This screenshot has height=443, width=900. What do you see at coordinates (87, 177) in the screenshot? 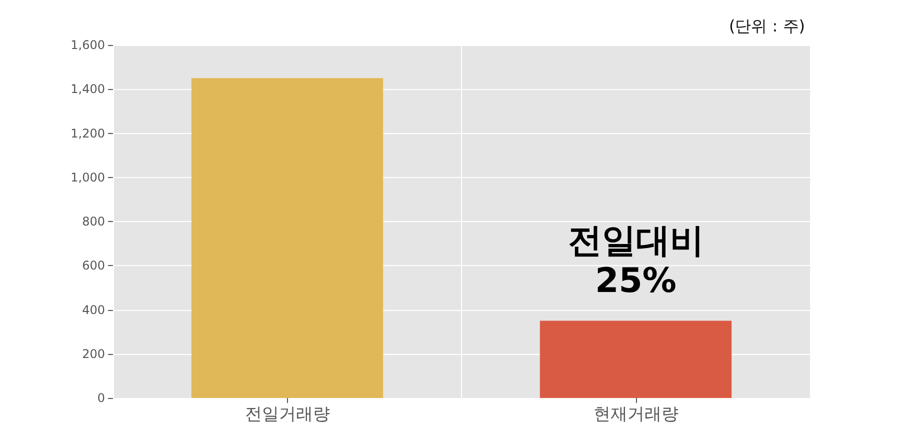
I see `y-tick-label: 1,000` at bounding box center [87, 177].